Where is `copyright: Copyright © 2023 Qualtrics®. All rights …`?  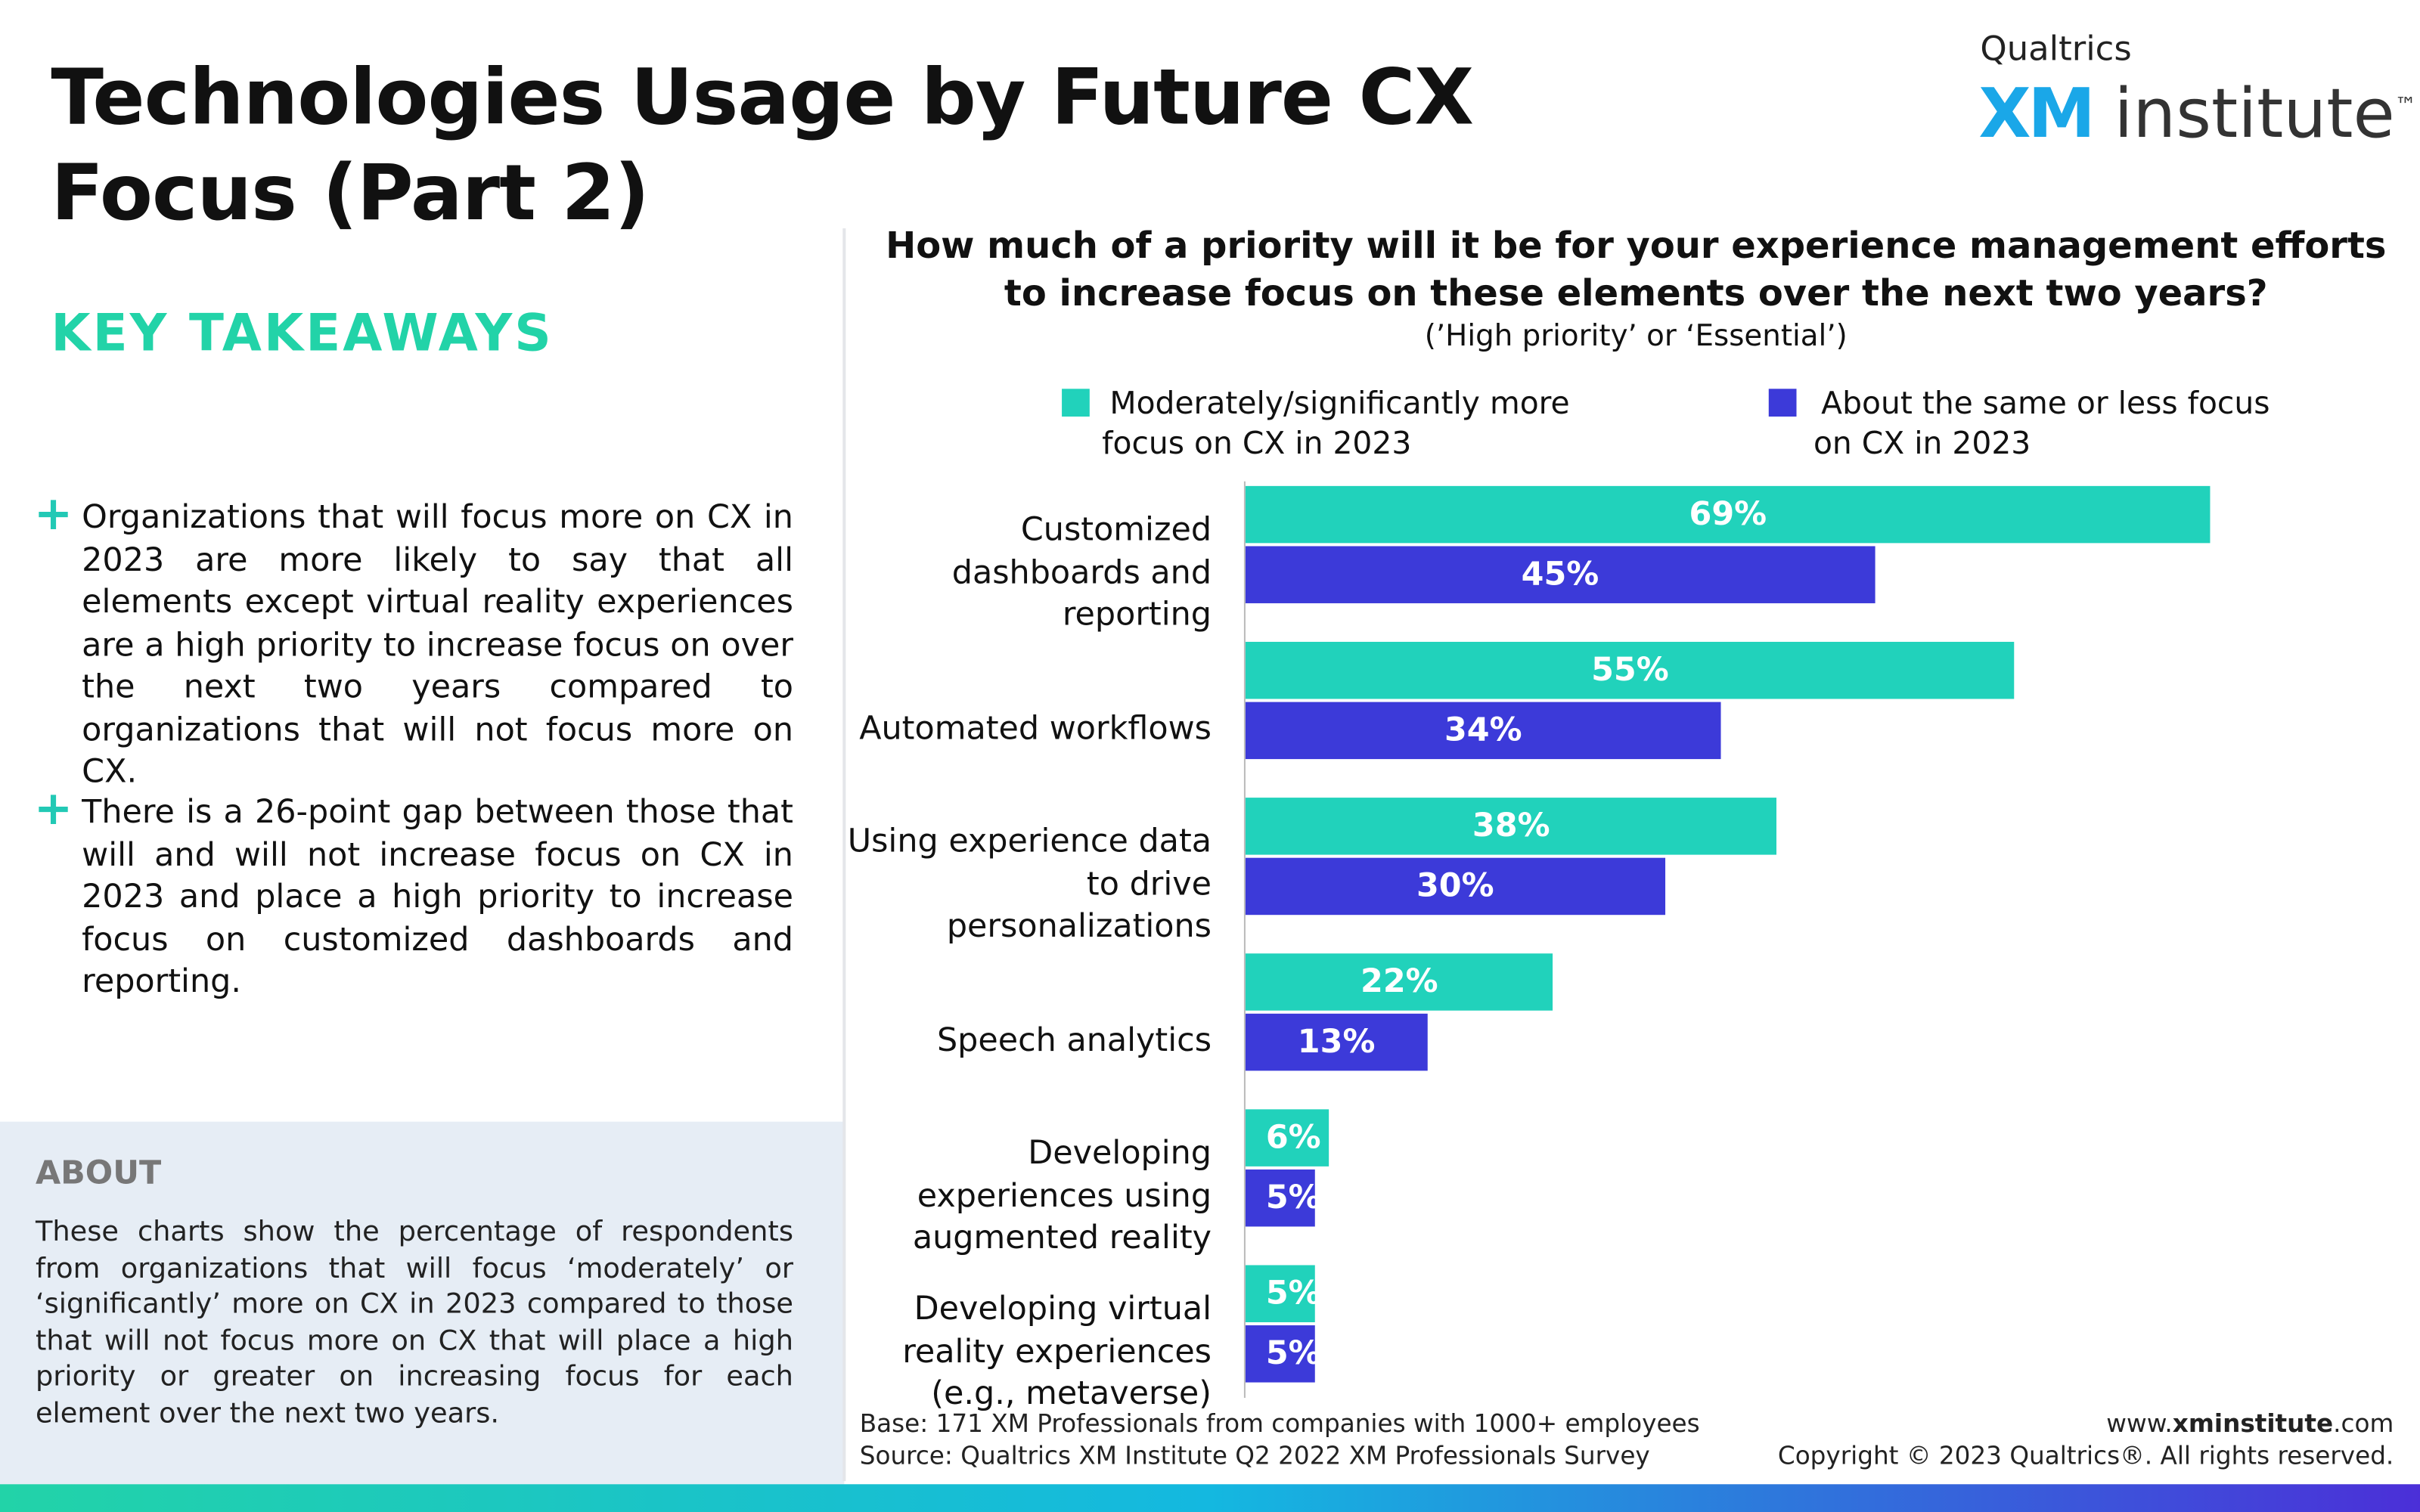
copyright: Copyright © 2023 Qualtrics®. All rights … is located at coordinates (2085, 1455).